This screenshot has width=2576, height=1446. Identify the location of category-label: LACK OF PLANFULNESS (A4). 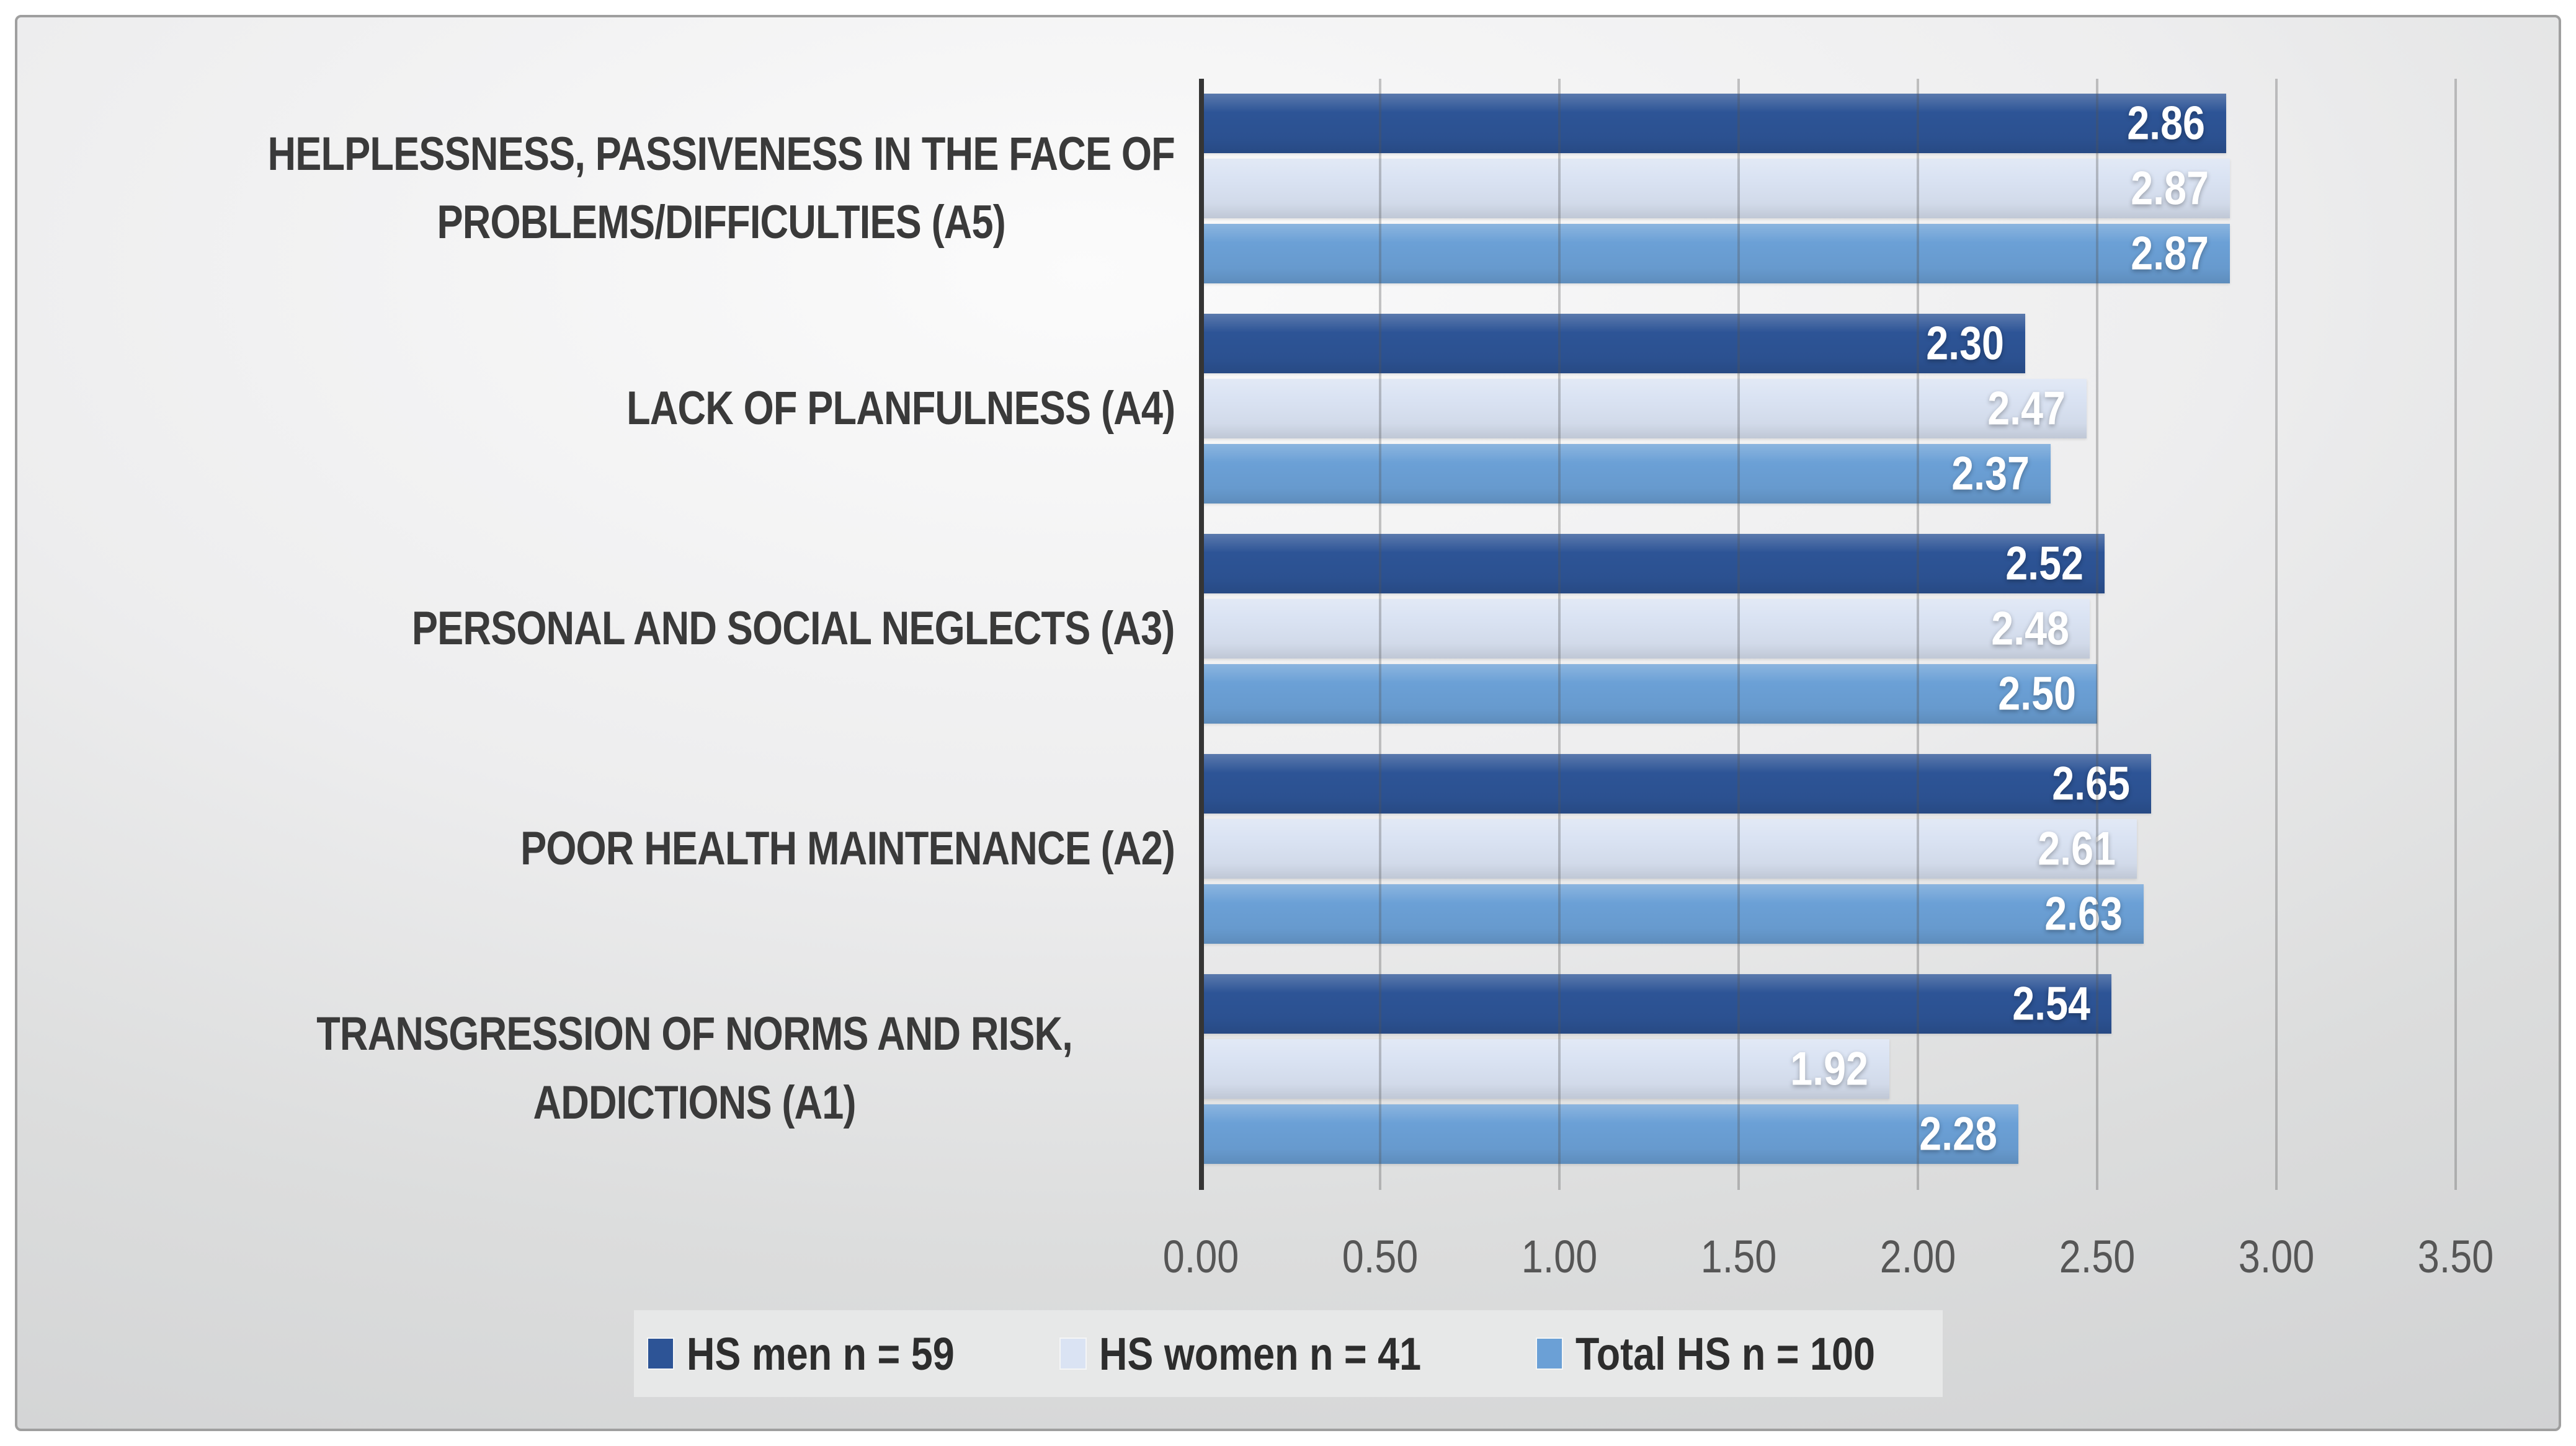
(901, 408).